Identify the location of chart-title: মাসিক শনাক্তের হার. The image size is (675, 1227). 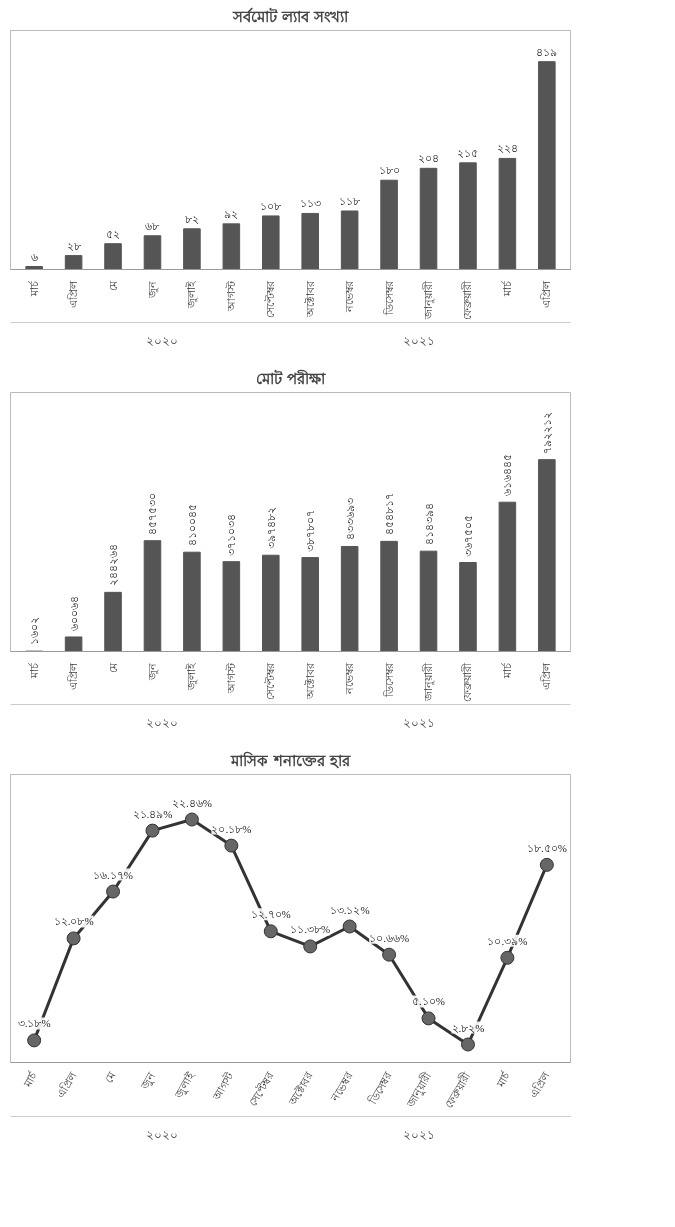
(290, 760).